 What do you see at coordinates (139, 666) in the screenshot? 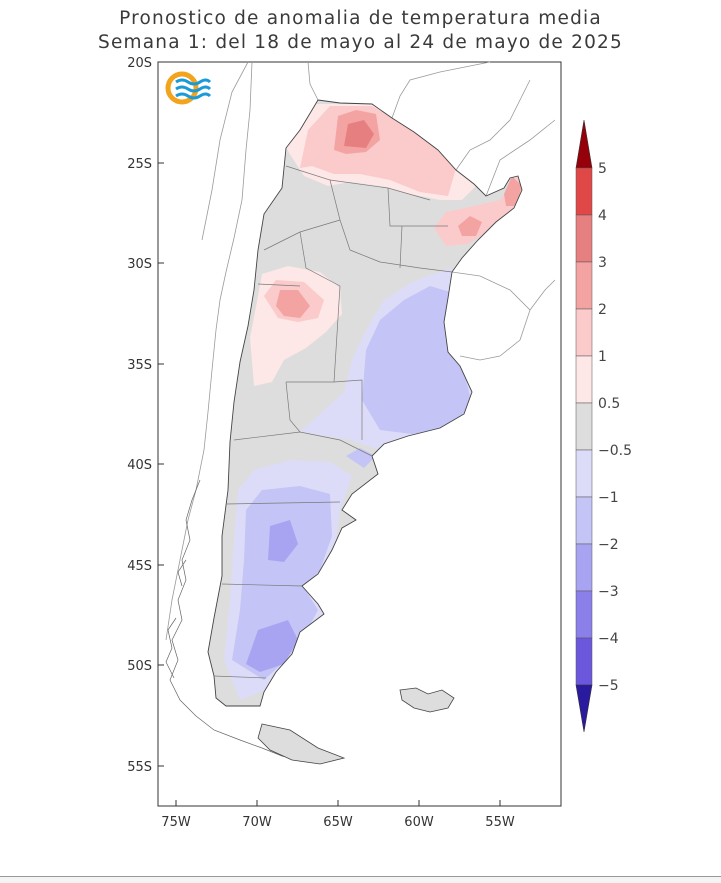
I see `lat-label: 50S` at bounding box center [139, 666].